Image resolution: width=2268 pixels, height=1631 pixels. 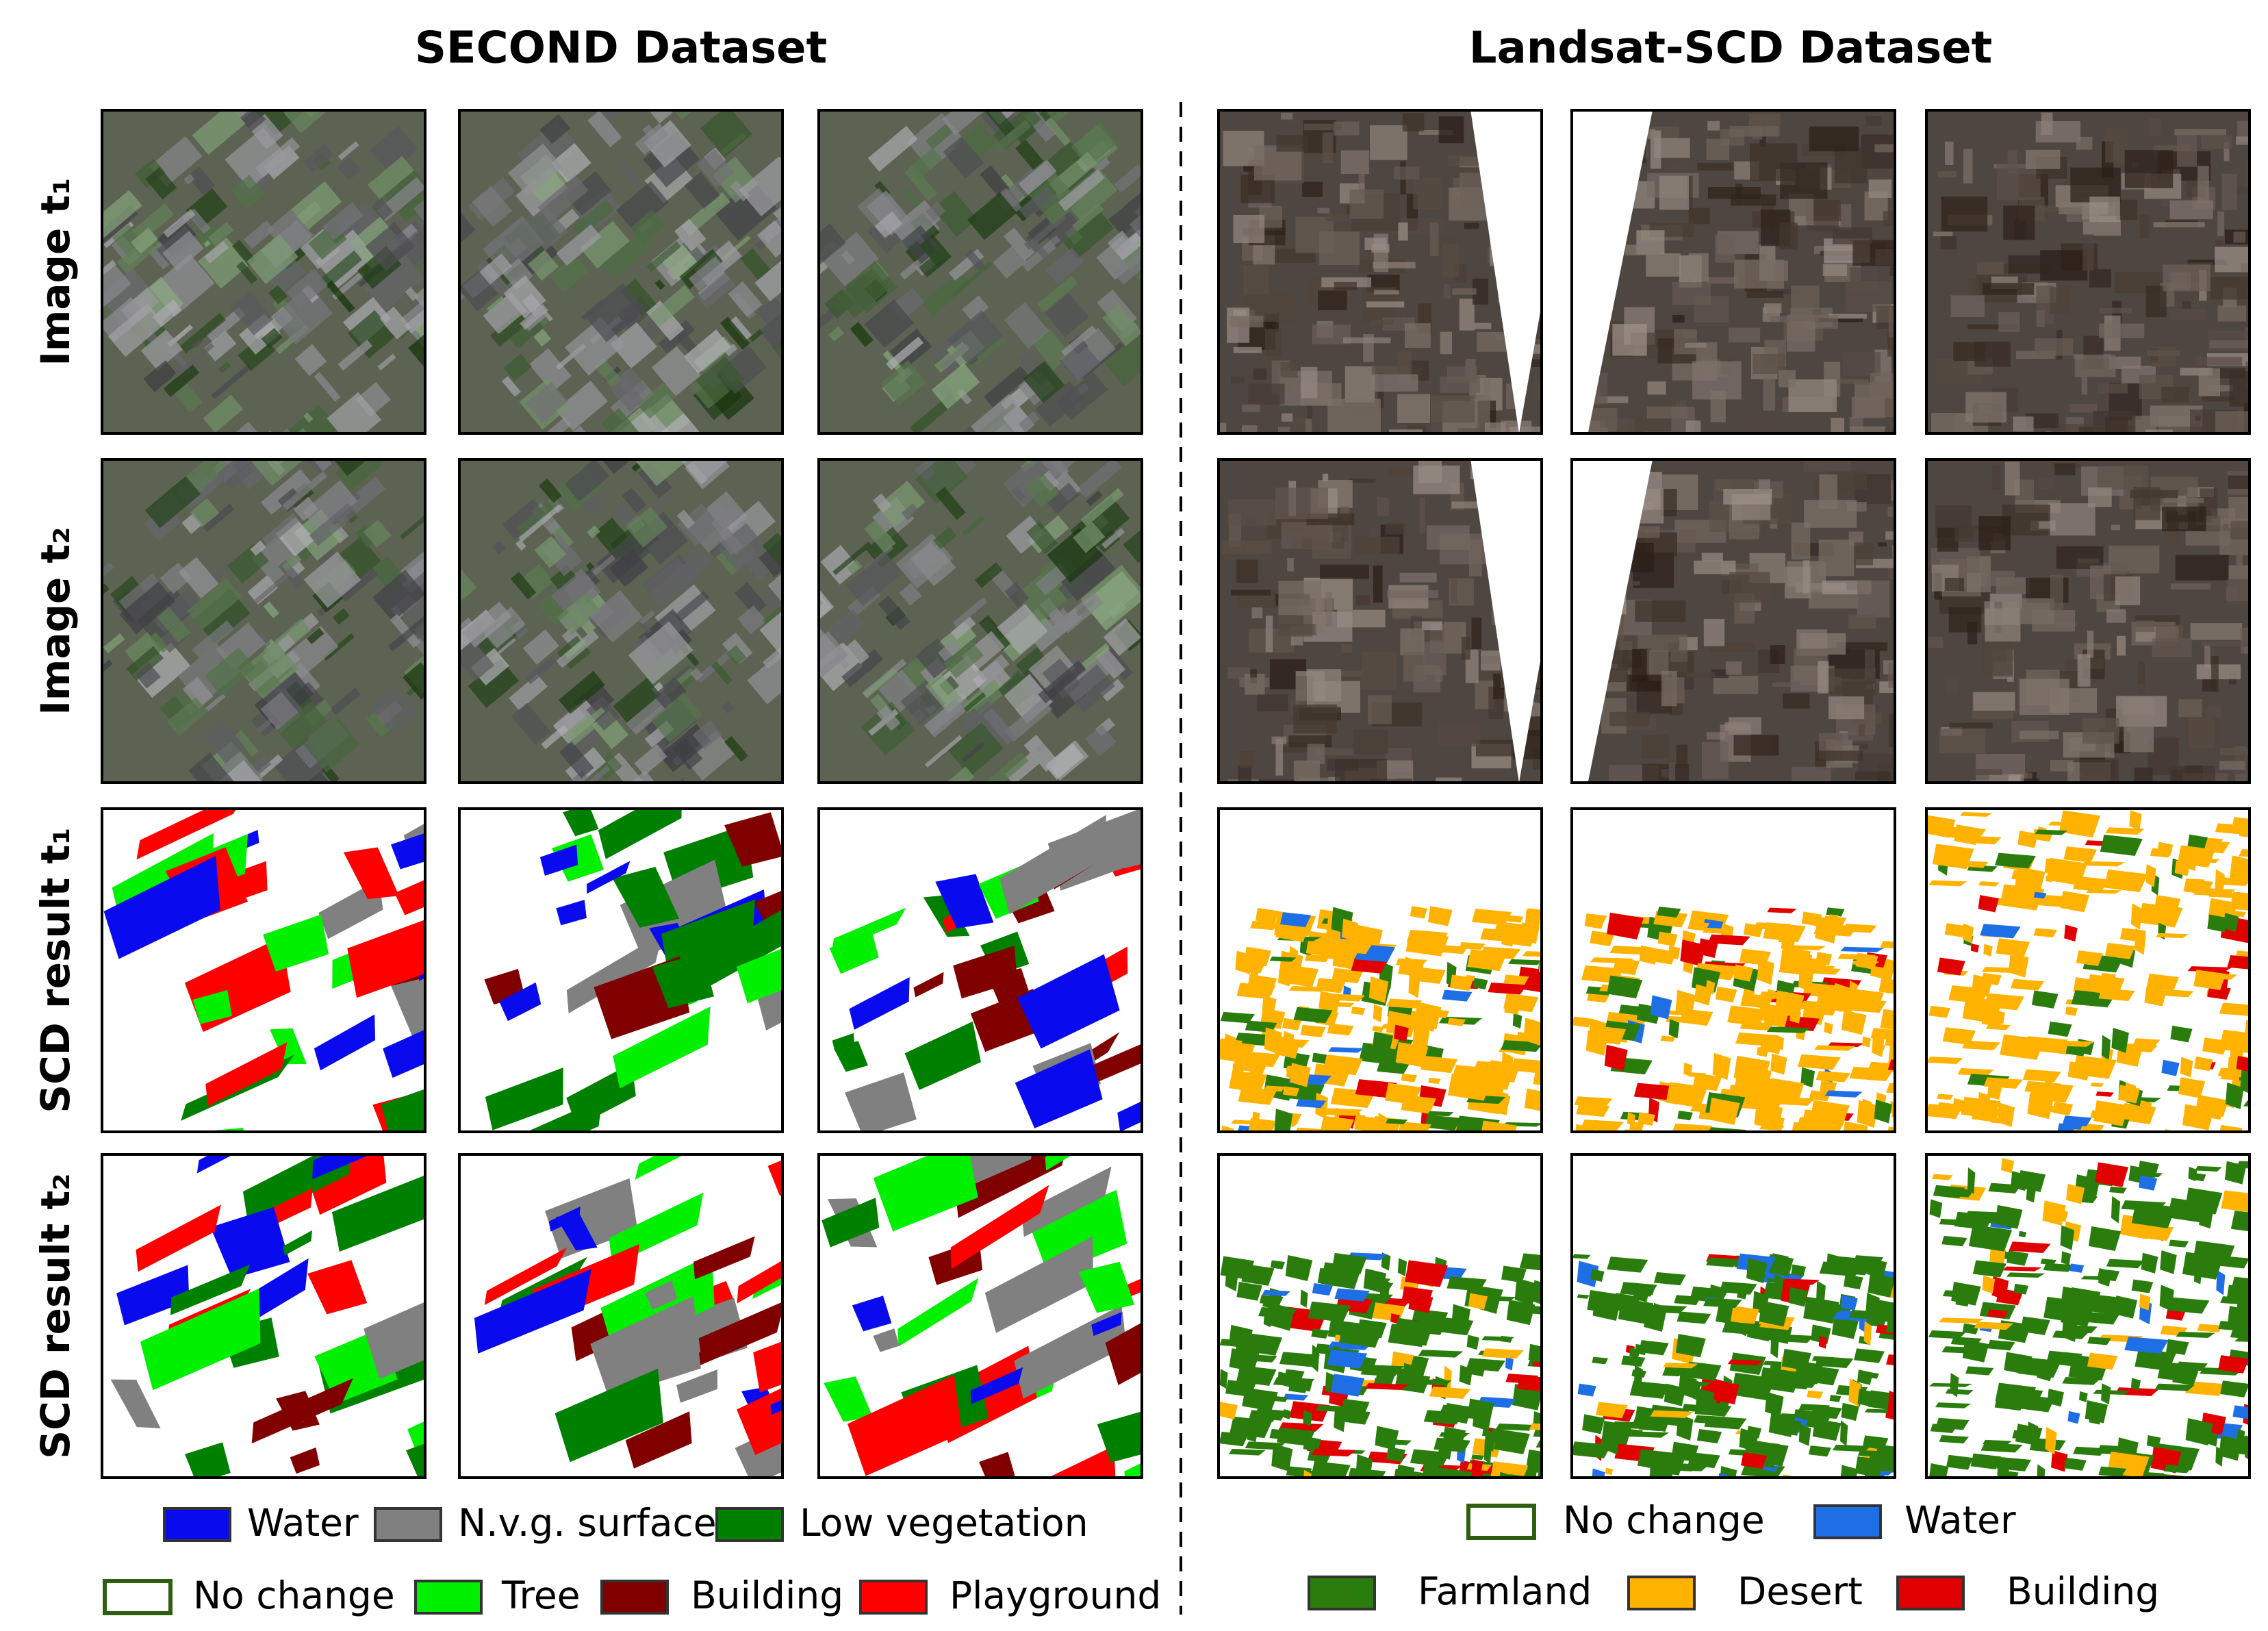 I want to click on legend-label: Water, so click(x=1960, y=1520).